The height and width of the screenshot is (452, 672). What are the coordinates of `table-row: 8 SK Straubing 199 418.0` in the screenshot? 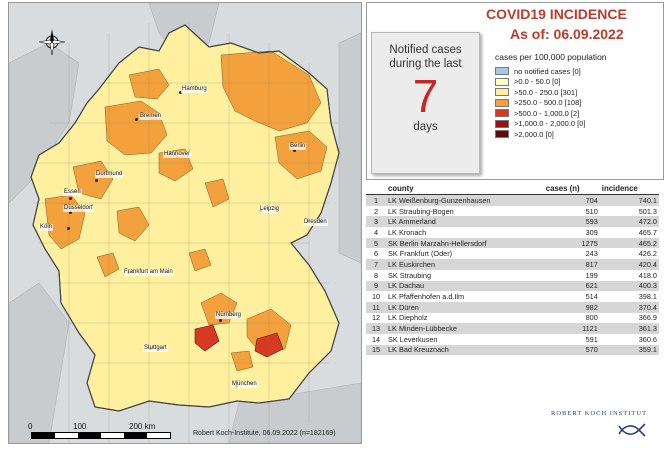 It's located at (512, 275).